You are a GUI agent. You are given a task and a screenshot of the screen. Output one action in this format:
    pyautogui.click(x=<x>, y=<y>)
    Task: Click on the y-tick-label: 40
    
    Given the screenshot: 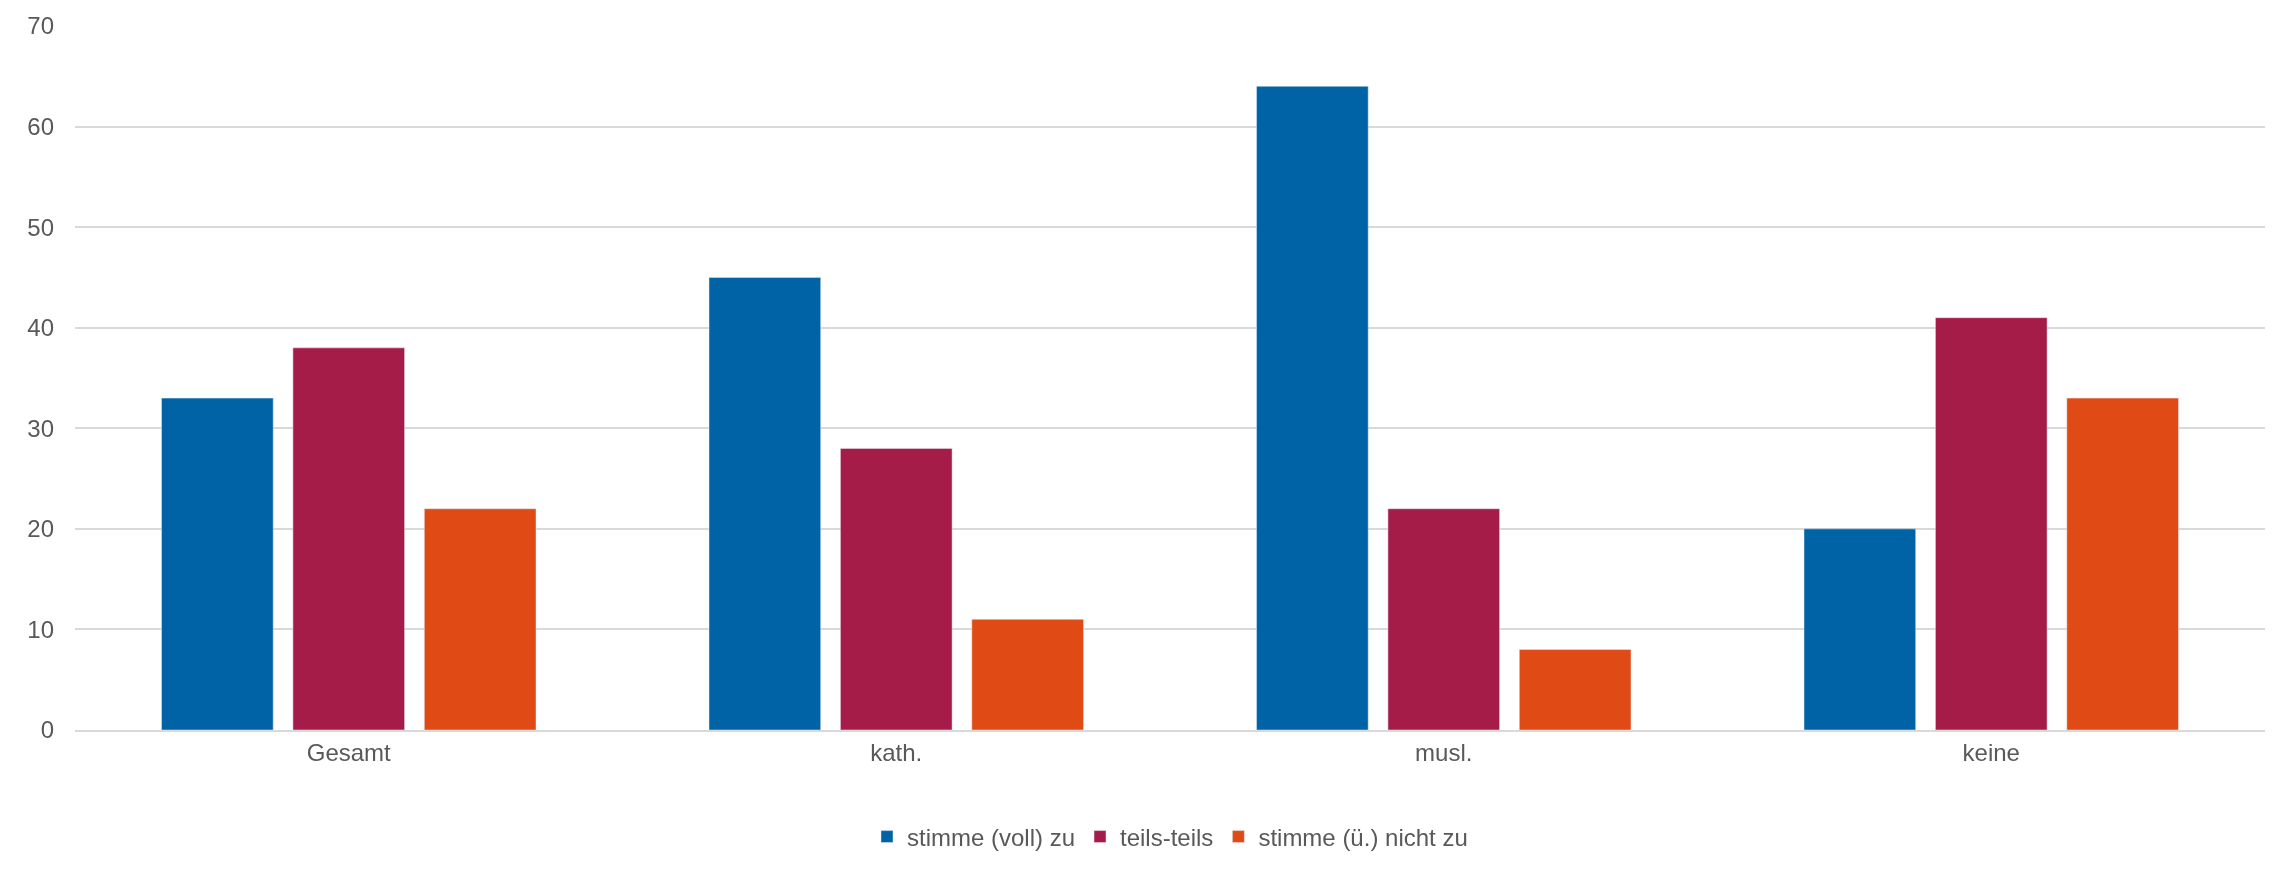 What is the action you would take?
    pyautogui.click(x=40, y=328)
    